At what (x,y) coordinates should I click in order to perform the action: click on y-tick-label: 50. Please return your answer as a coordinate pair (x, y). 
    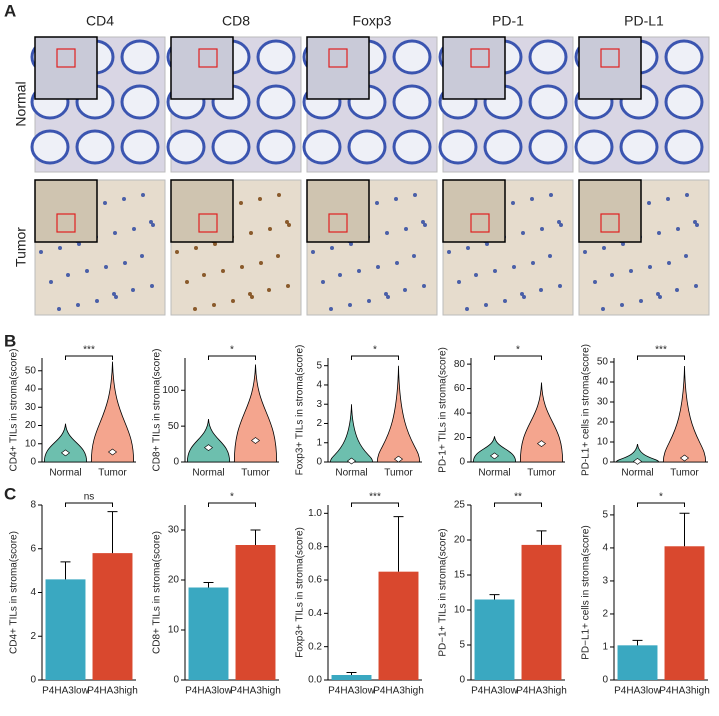
    Looking at the image, I should click on (31, 370).